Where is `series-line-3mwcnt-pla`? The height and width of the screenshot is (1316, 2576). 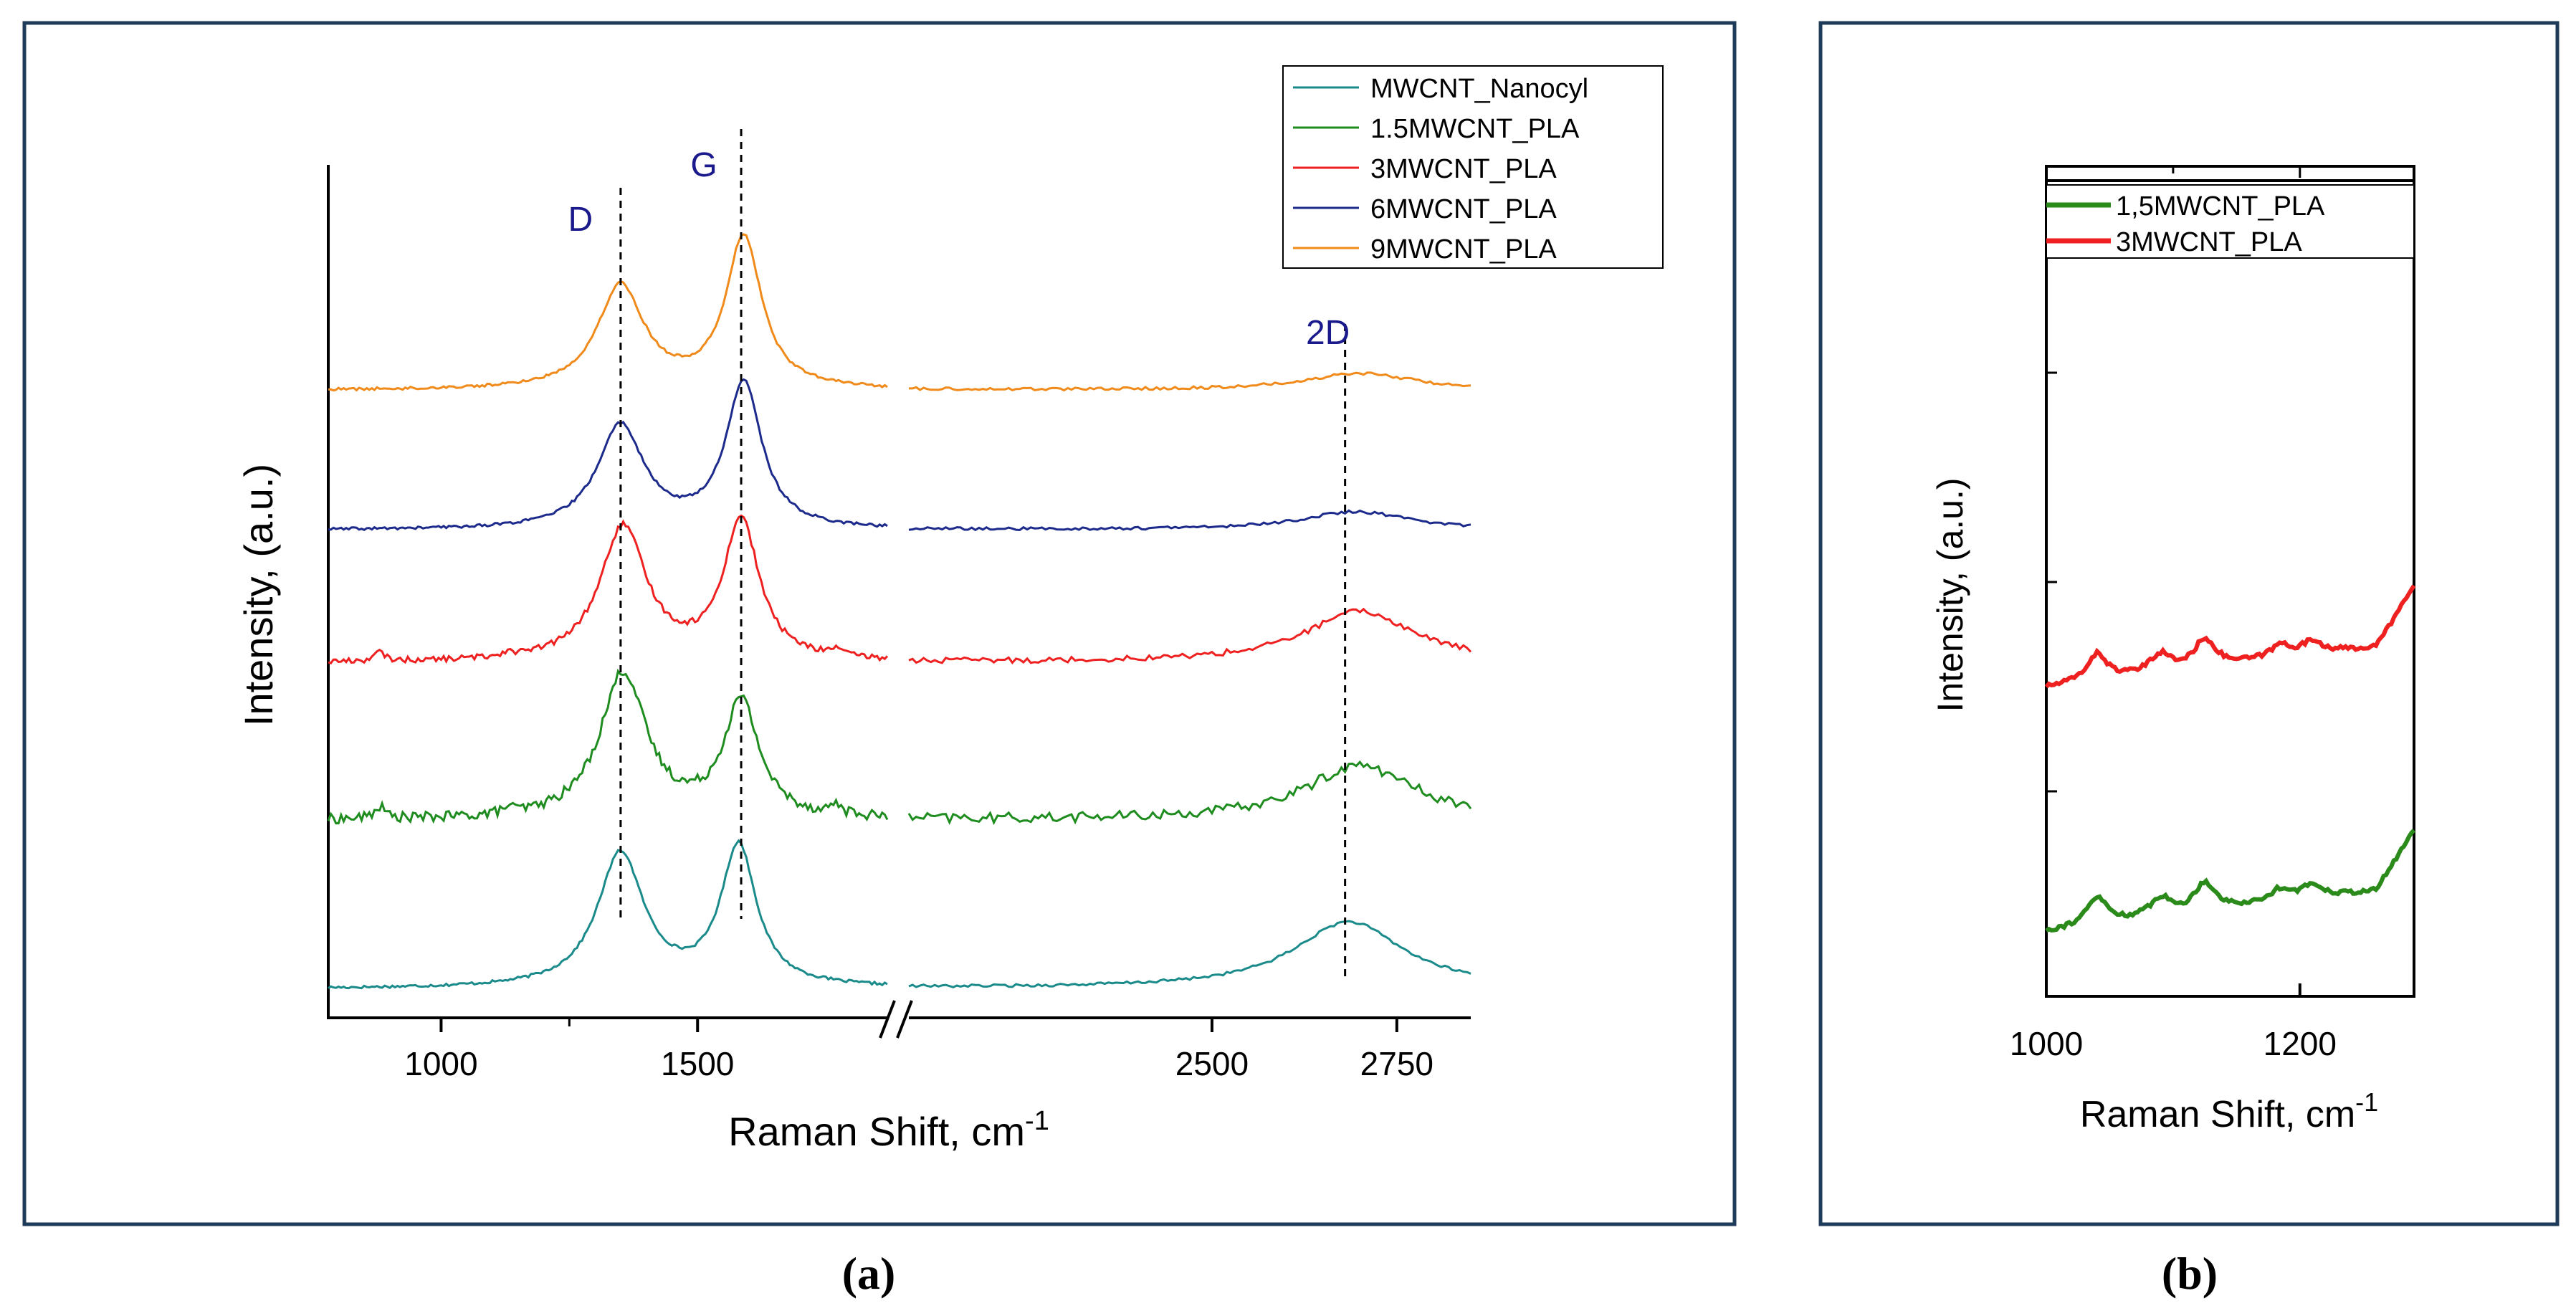 series-line-3mwcnt-pla is located at coordinates (2230, 636).